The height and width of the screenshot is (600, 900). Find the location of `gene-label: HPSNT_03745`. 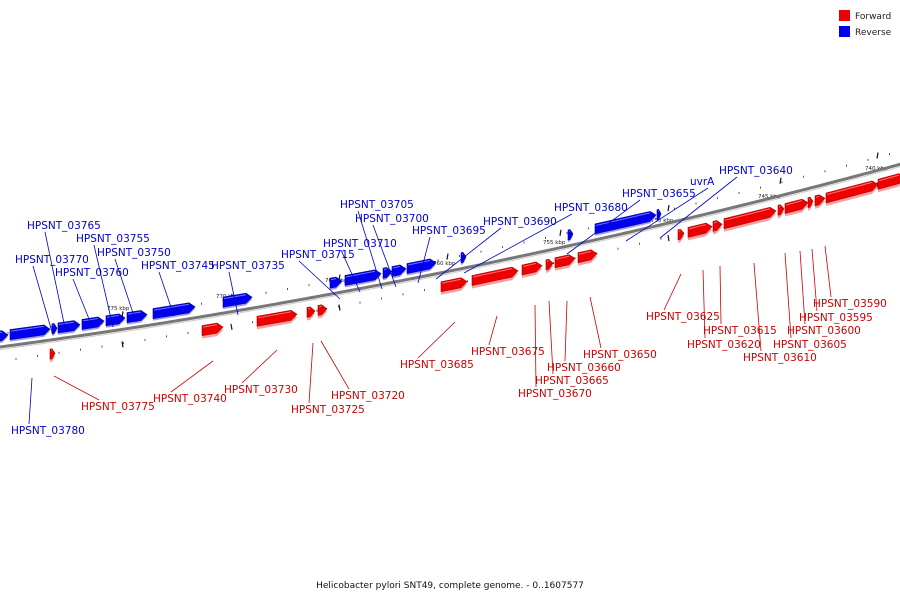

gene-label: HPSNT_03745 is located at coordinates (178, 266).